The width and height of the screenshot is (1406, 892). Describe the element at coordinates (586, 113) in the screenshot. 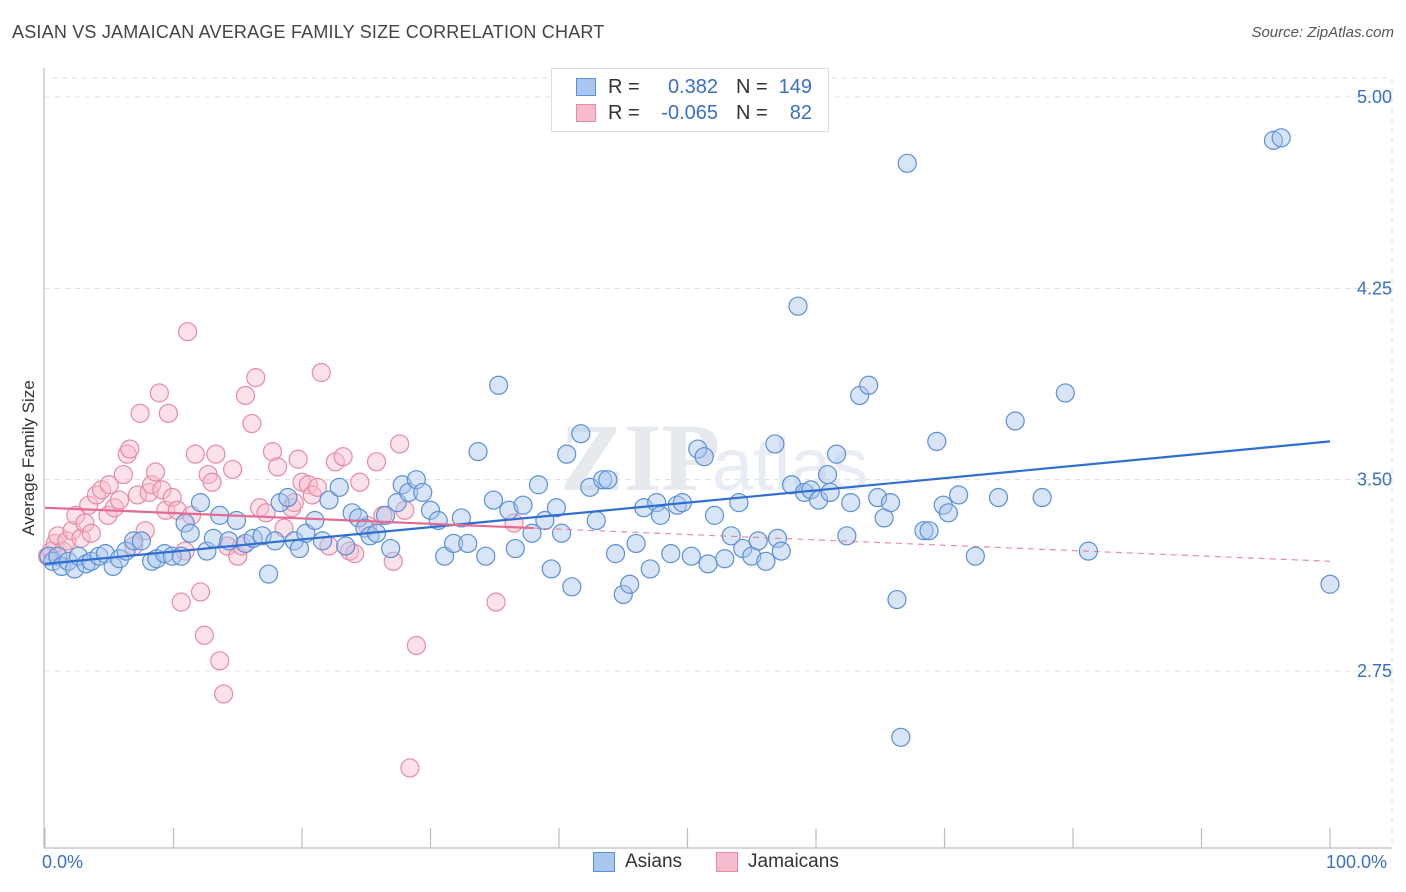

I see `legend-swatch-jamaicans` at that location.